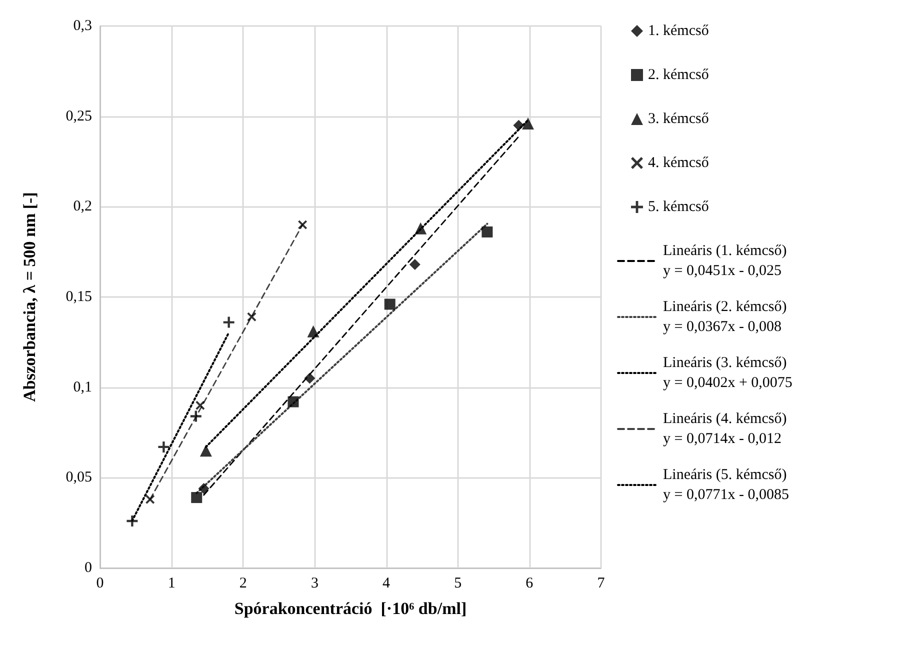 The width and height of the screenshot is (909, 646). What do you see at coordinates (88, 568) in the screenshot?
I see `y-tick-label: 0` at bounding box center [88, 568].